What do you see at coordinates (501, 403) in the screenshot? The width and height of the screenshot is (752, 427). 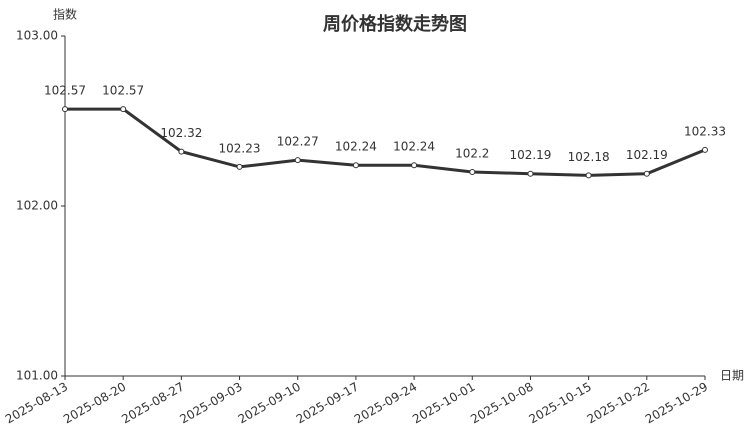 I see `x-tick-label: 2025-10-08` at bounding box center [501, 403].